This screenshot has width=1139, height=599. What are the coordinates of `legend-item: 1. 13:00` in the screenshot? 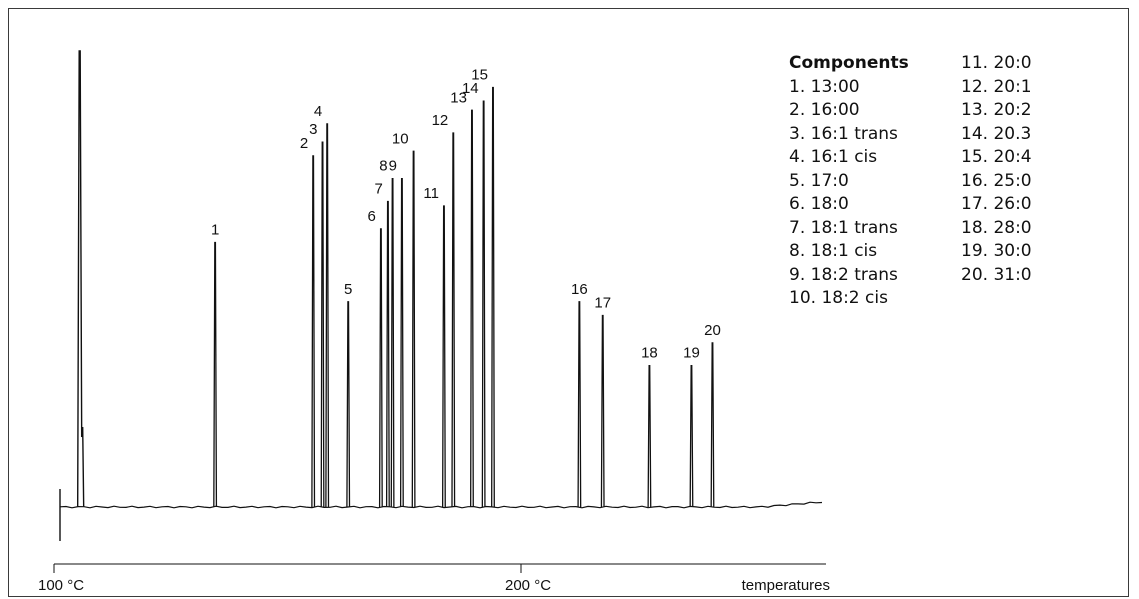 It's located at (824, 86).